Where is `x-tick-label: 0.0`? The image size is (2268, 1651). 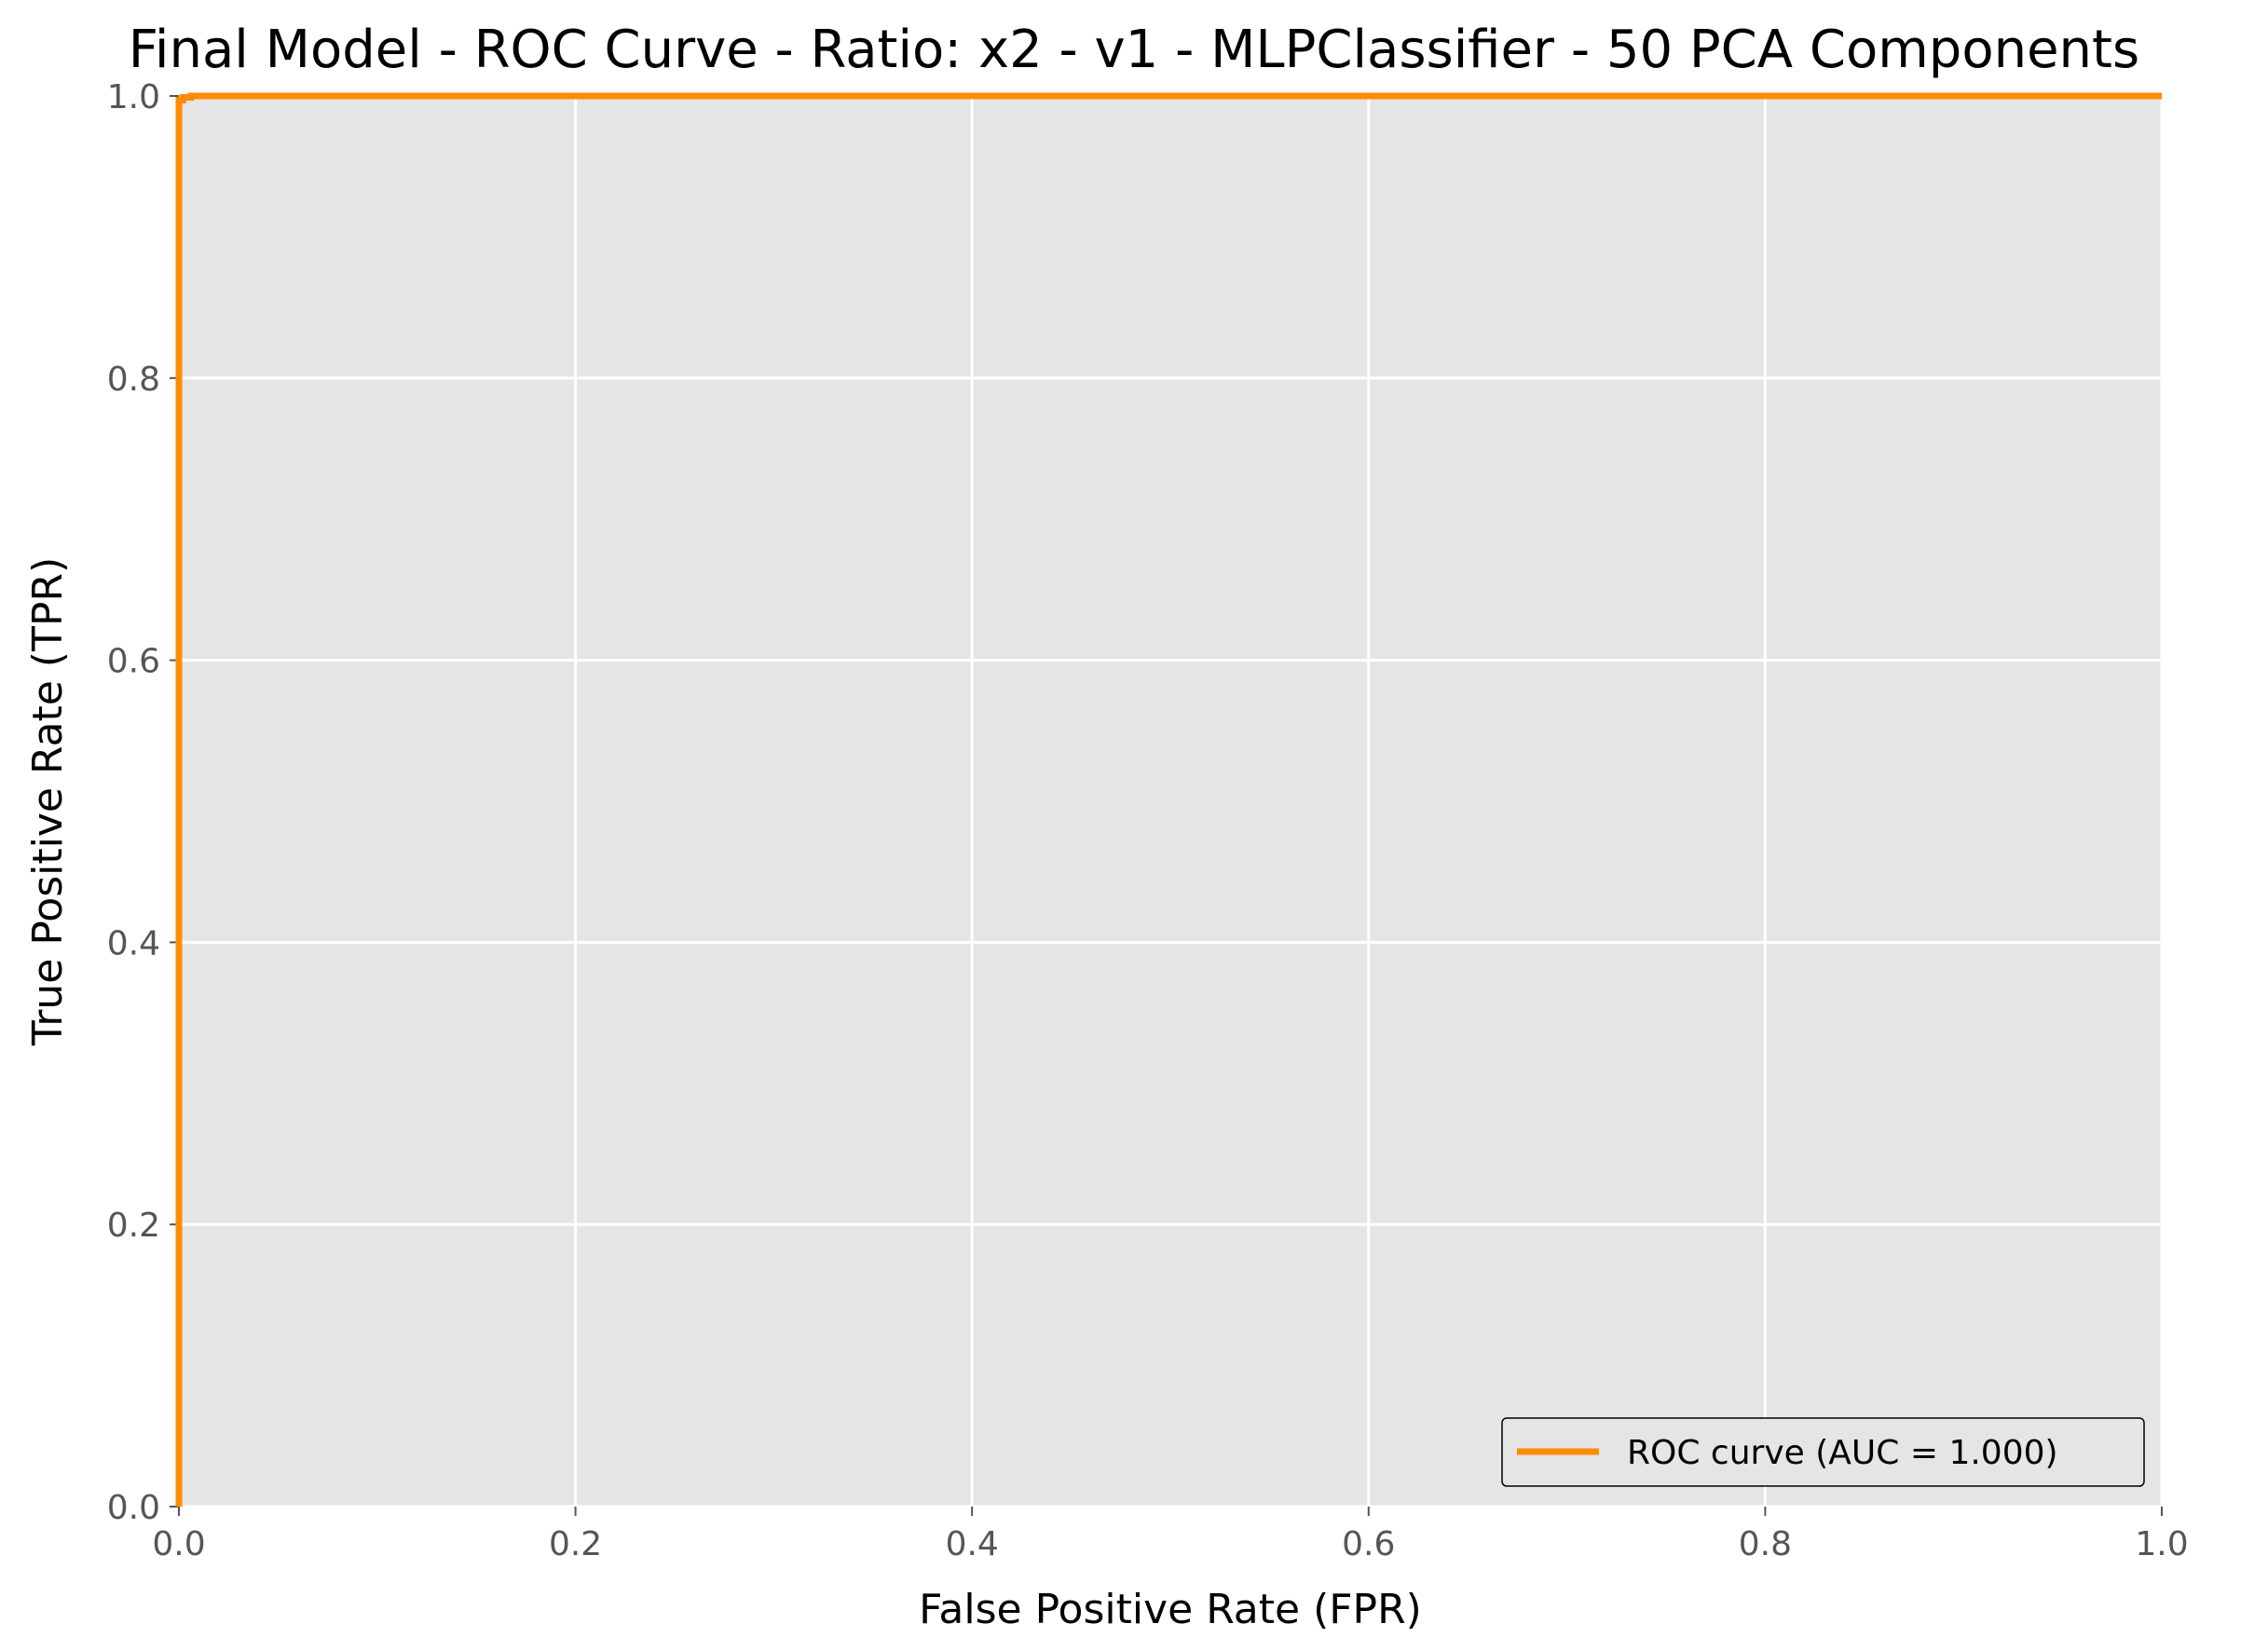
x-tick-label: 0.0 is located at coordinates (178, 1544).